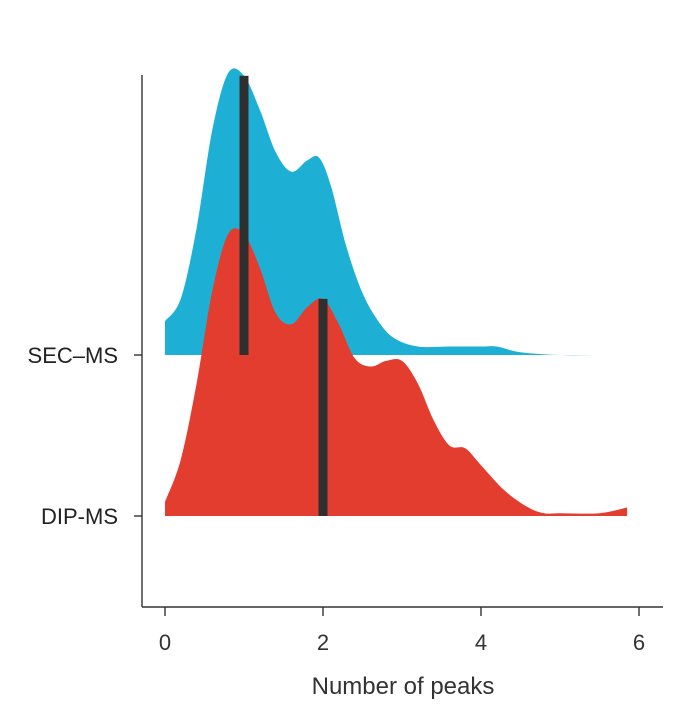 The image size is (683, 713). Describe the element at coordinates (73, 355) in the screenshot. I see `category-label-sec-ms: SEC–MS` at that location.